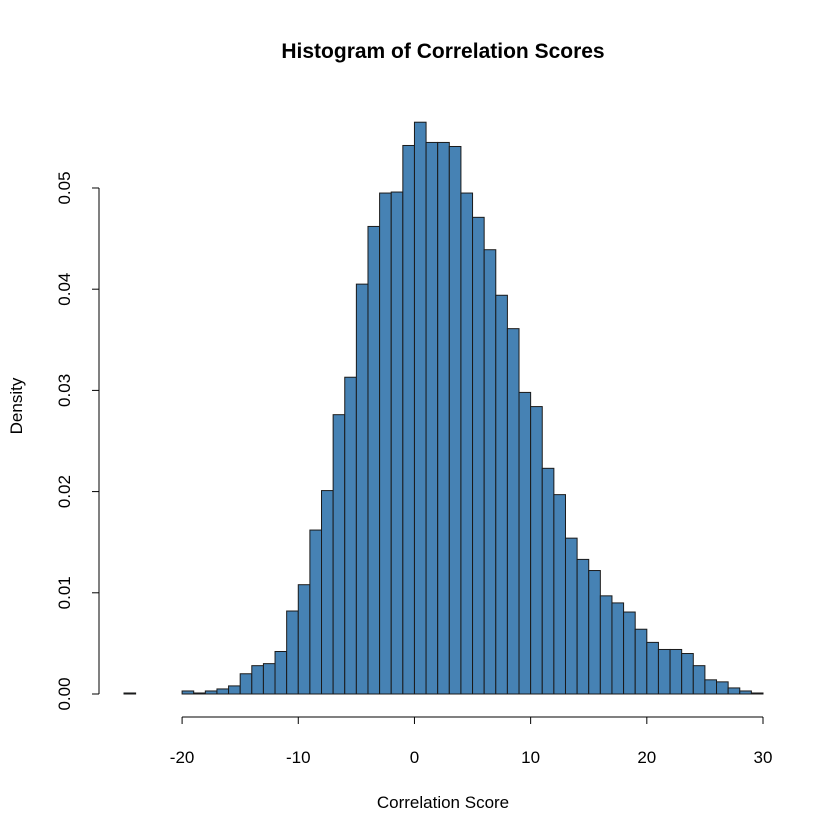  I want to click on x-tick-label: -20, so click(182, 757).